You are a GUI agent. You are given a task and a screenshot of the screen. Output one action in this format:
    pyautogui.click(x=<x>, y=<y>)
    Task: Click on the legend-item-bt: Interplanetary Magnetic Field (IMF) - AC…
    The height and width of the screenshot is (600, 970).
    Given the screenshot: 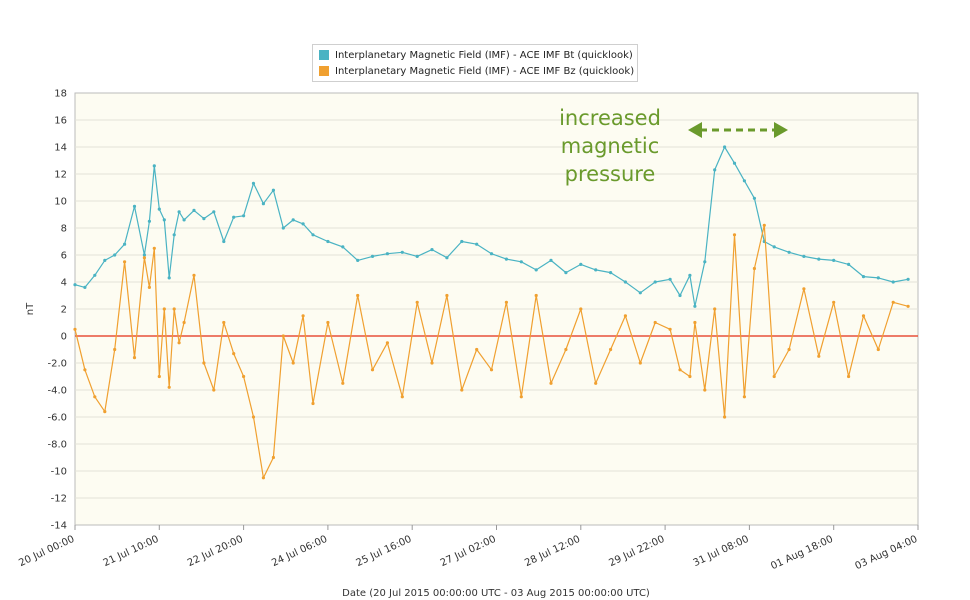 What is the action you would take?
    pyautogui.click(x=476, y=55)
    